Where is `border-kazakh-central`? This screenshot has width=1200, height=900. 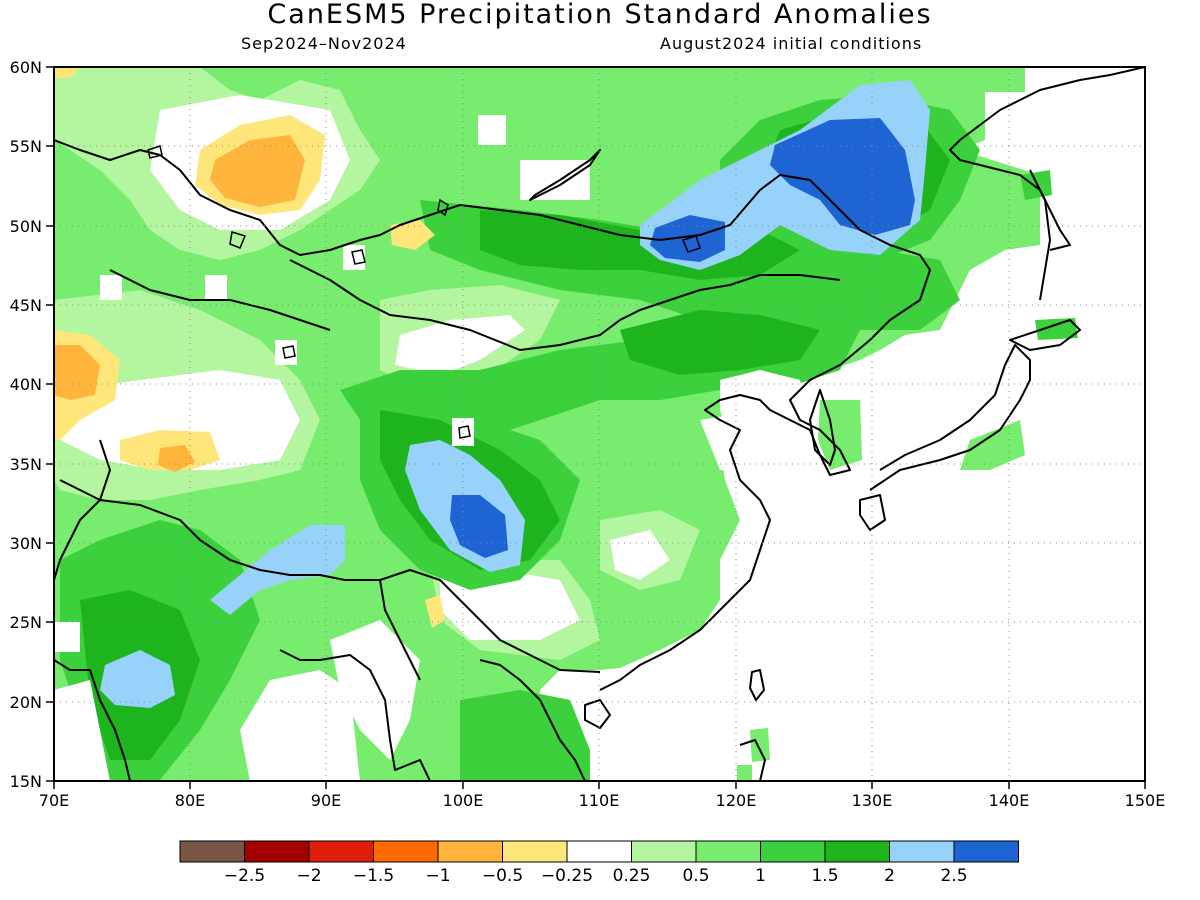
border-kazakh-central is located at coordinates (220, 300).